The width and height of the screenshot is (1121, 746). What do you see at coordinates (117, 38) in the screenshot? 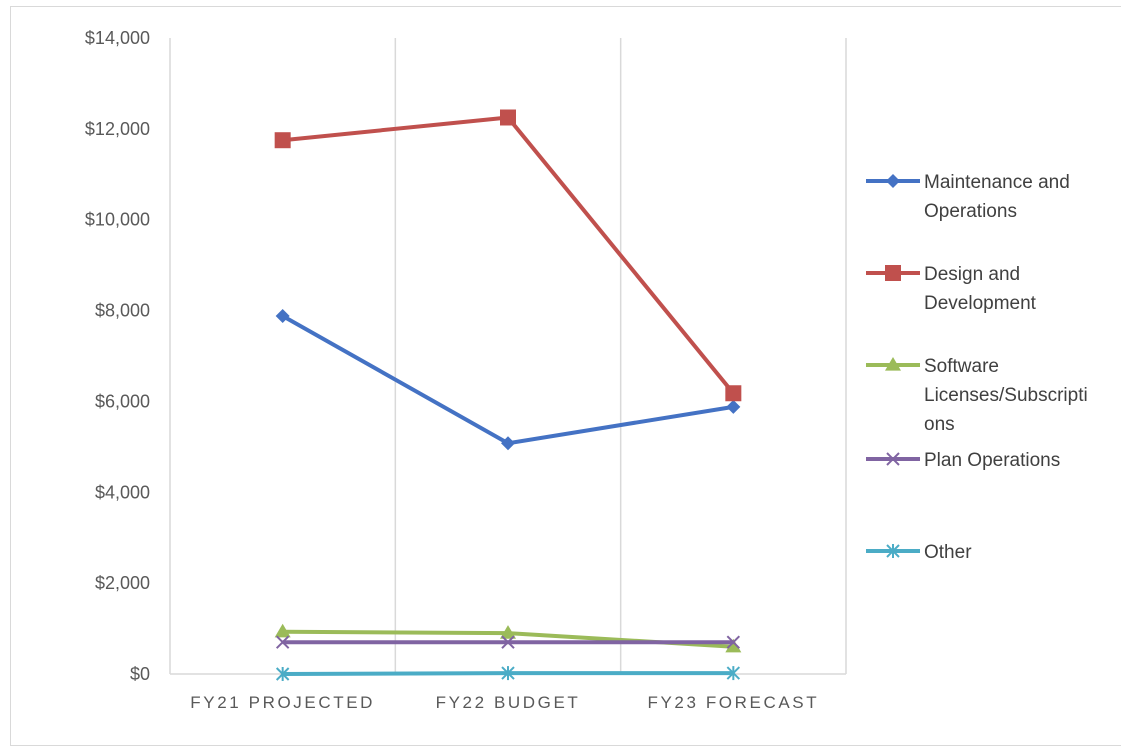
I see `y-tick-label: $14,000` at bounding box center [117, 38].